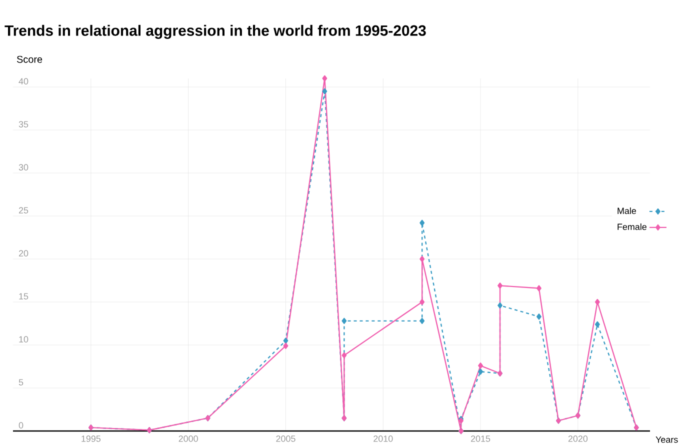 The height and width of the screenshot is (447, 684). What do you see at coordinates (480, 439) in the screenshot?
I see `x-tick-label: 2015` at bounding box center [480, 439].